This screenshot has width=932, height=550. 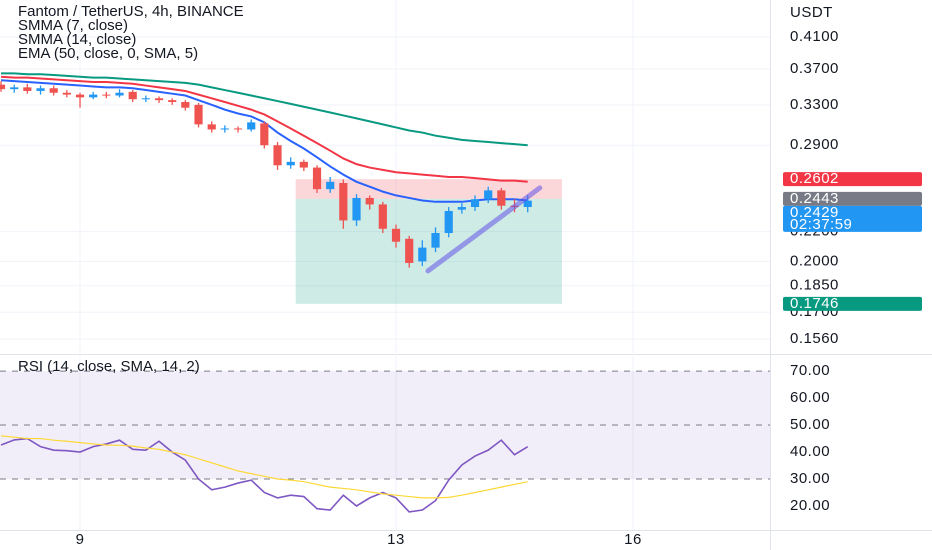 What do you see at coordinates (814, 104) in the screenshot?
I see `y-tick-label: 0.3300` at bounding box center [814, 104].